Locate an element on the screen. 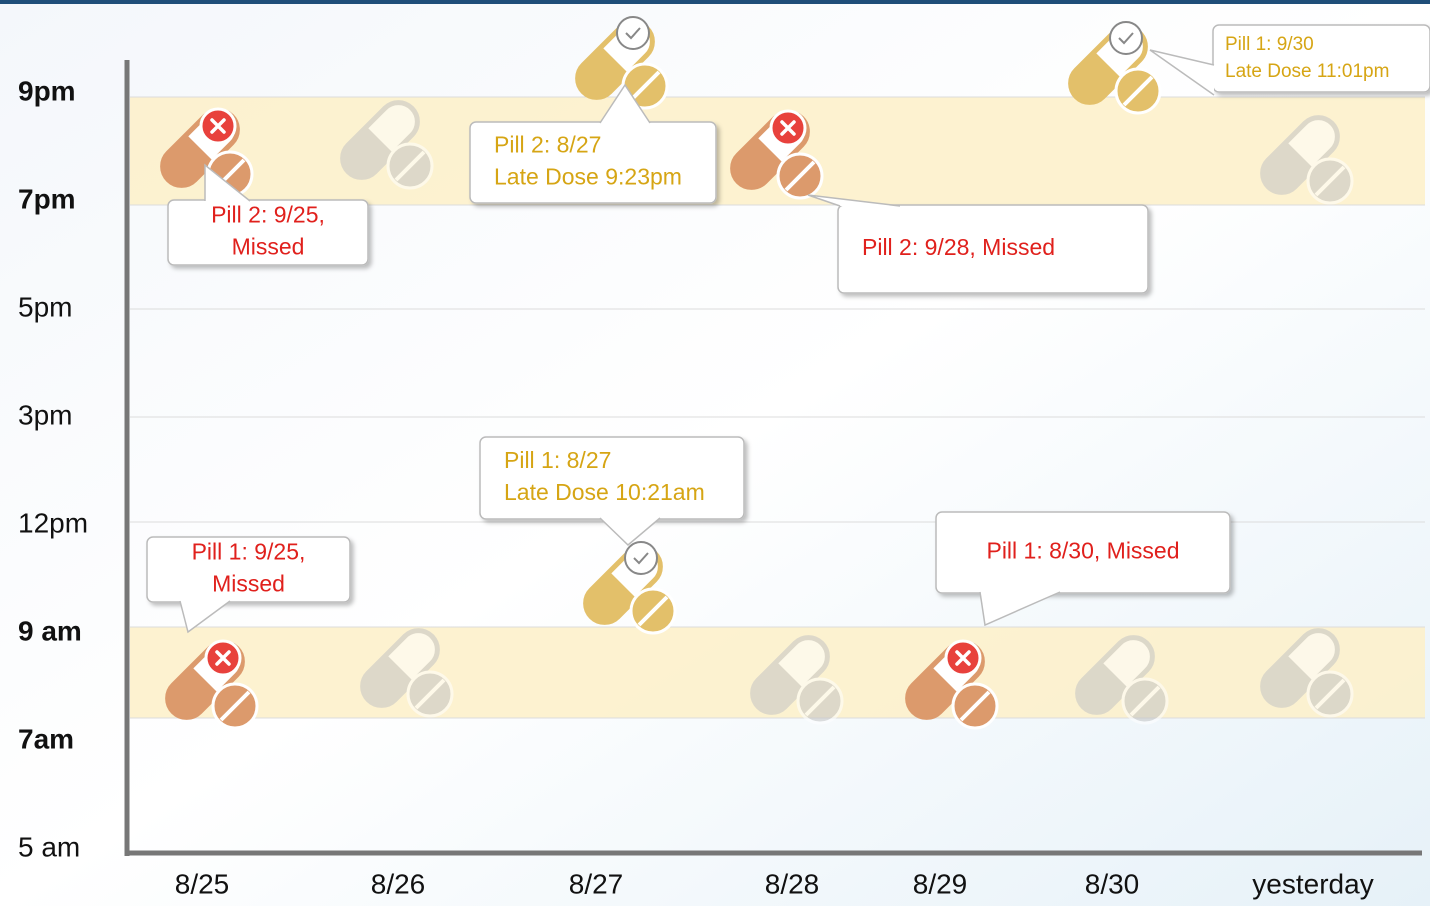 Image resolution: width=1430 pixels, height=906 pixels. callout-text: Pill 1: 9/25, is located at coordinates (249, 551).